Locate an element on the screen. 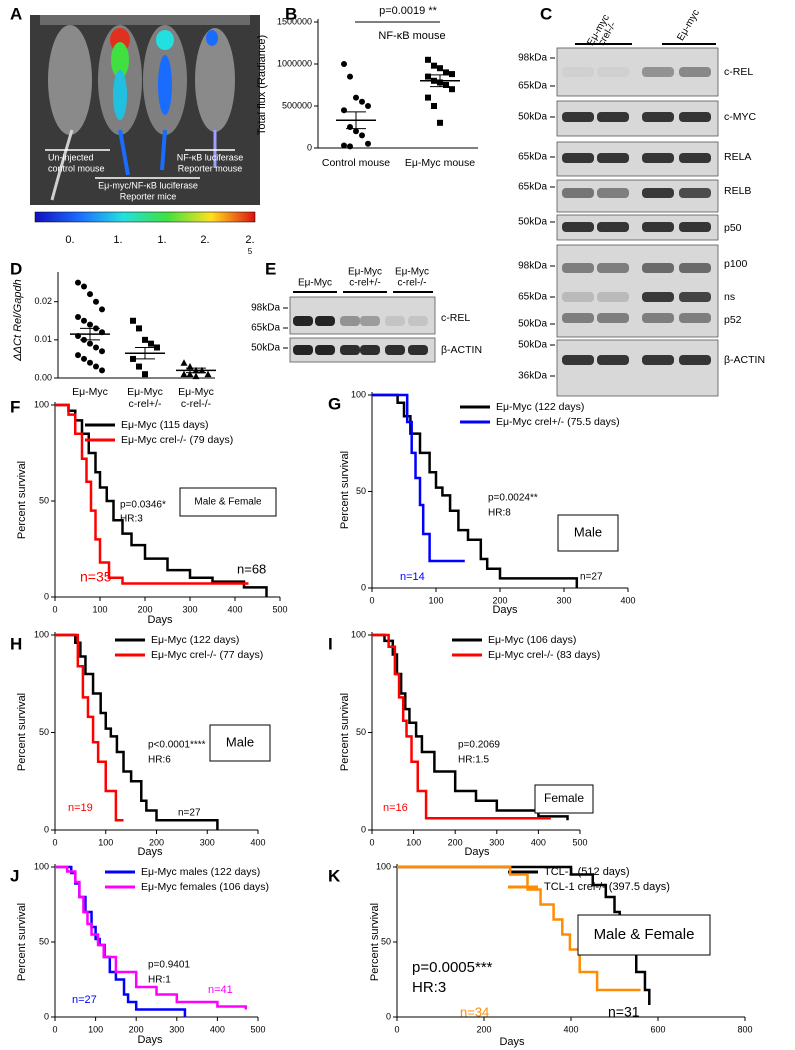 The image size is (795, 1050). x-tick-label: 600 is located at coordinates (657, 1029).